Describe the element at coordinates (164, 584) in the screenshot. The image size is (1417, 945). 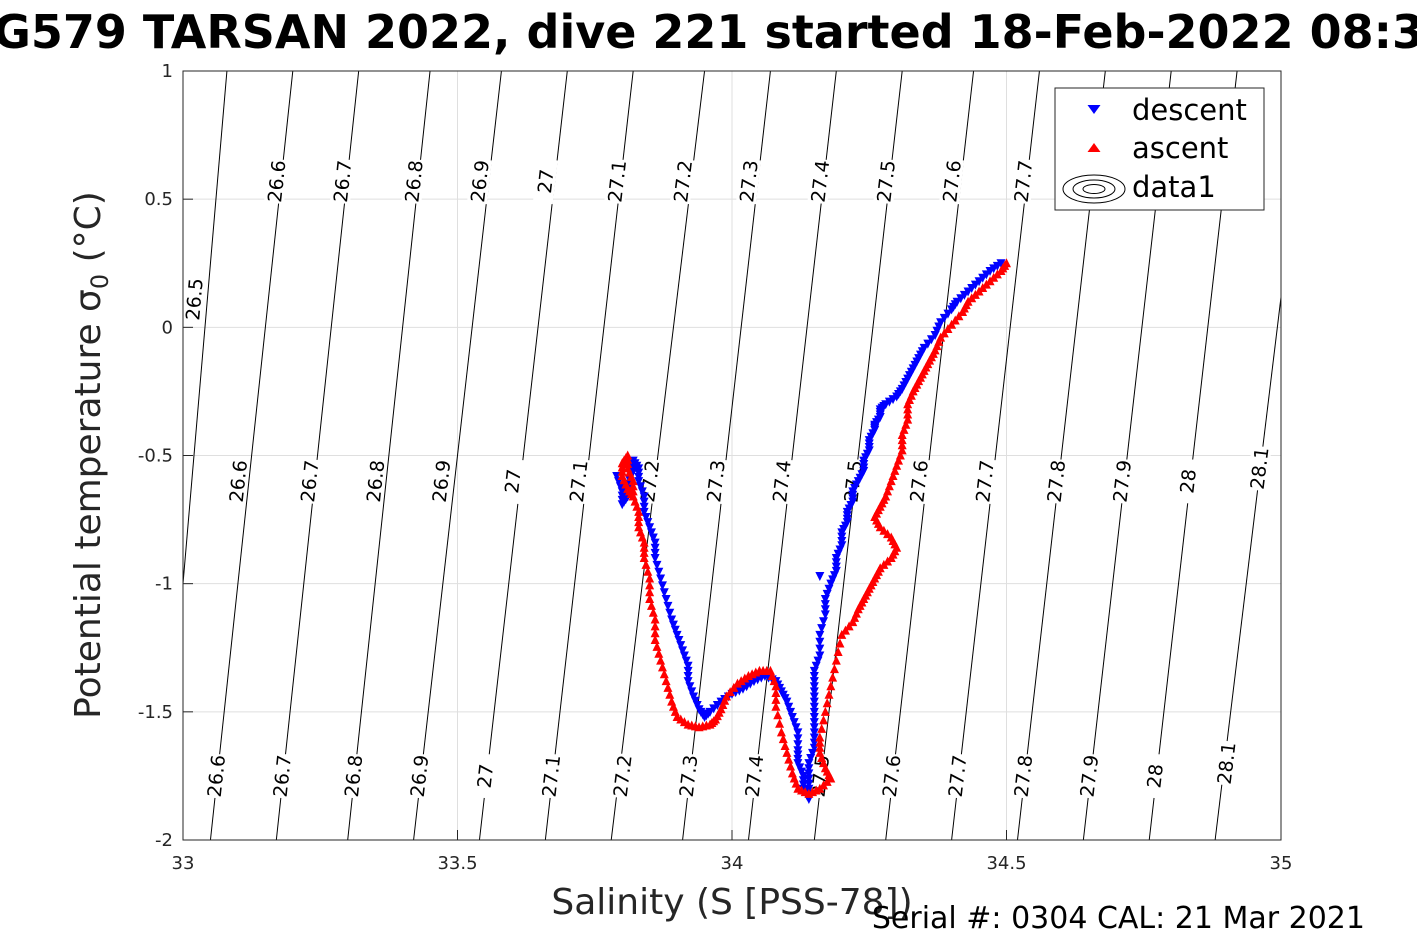
I see `y-tick-label: -1` at that location.